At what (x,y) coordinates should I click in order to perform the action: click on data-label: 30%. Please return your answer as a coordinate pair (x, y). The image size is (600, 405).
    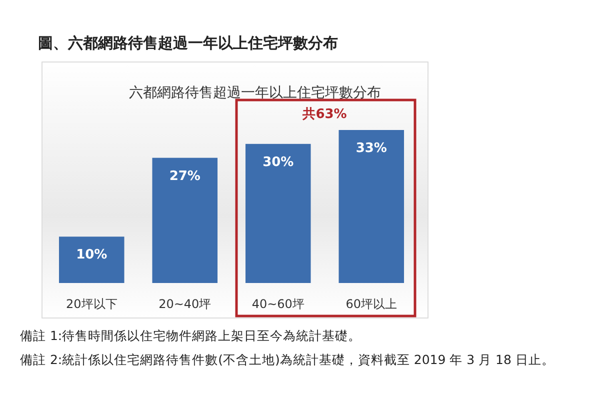
    Looking at the image, I should click on (278, 162).